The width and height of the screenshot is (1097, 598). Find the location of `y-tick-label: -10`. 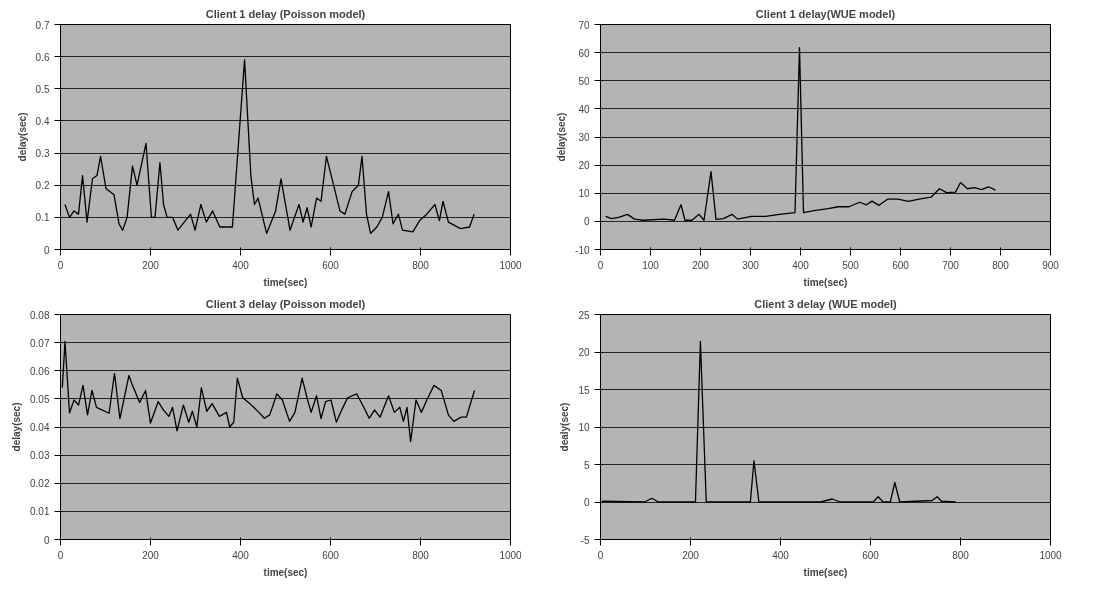

y-tick-label: -10 is located at coordinates (582, 250).